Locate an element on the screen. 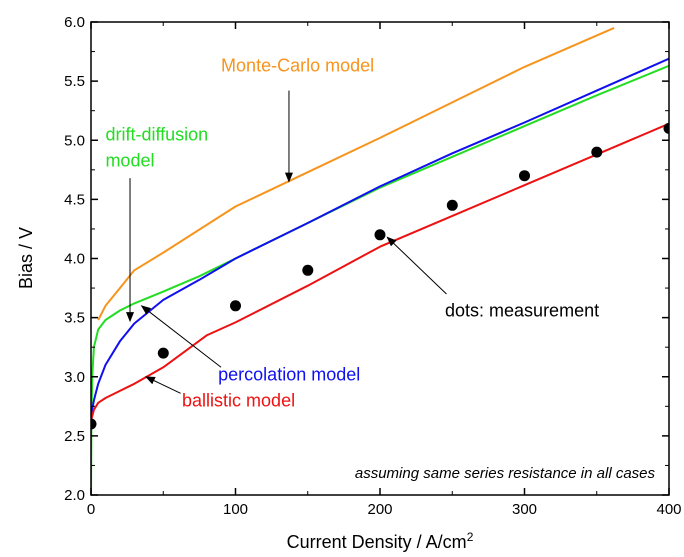 The width and height of the screenshot is (684, 557). annotation-arrow-ball is located at coordinates (163, 385).